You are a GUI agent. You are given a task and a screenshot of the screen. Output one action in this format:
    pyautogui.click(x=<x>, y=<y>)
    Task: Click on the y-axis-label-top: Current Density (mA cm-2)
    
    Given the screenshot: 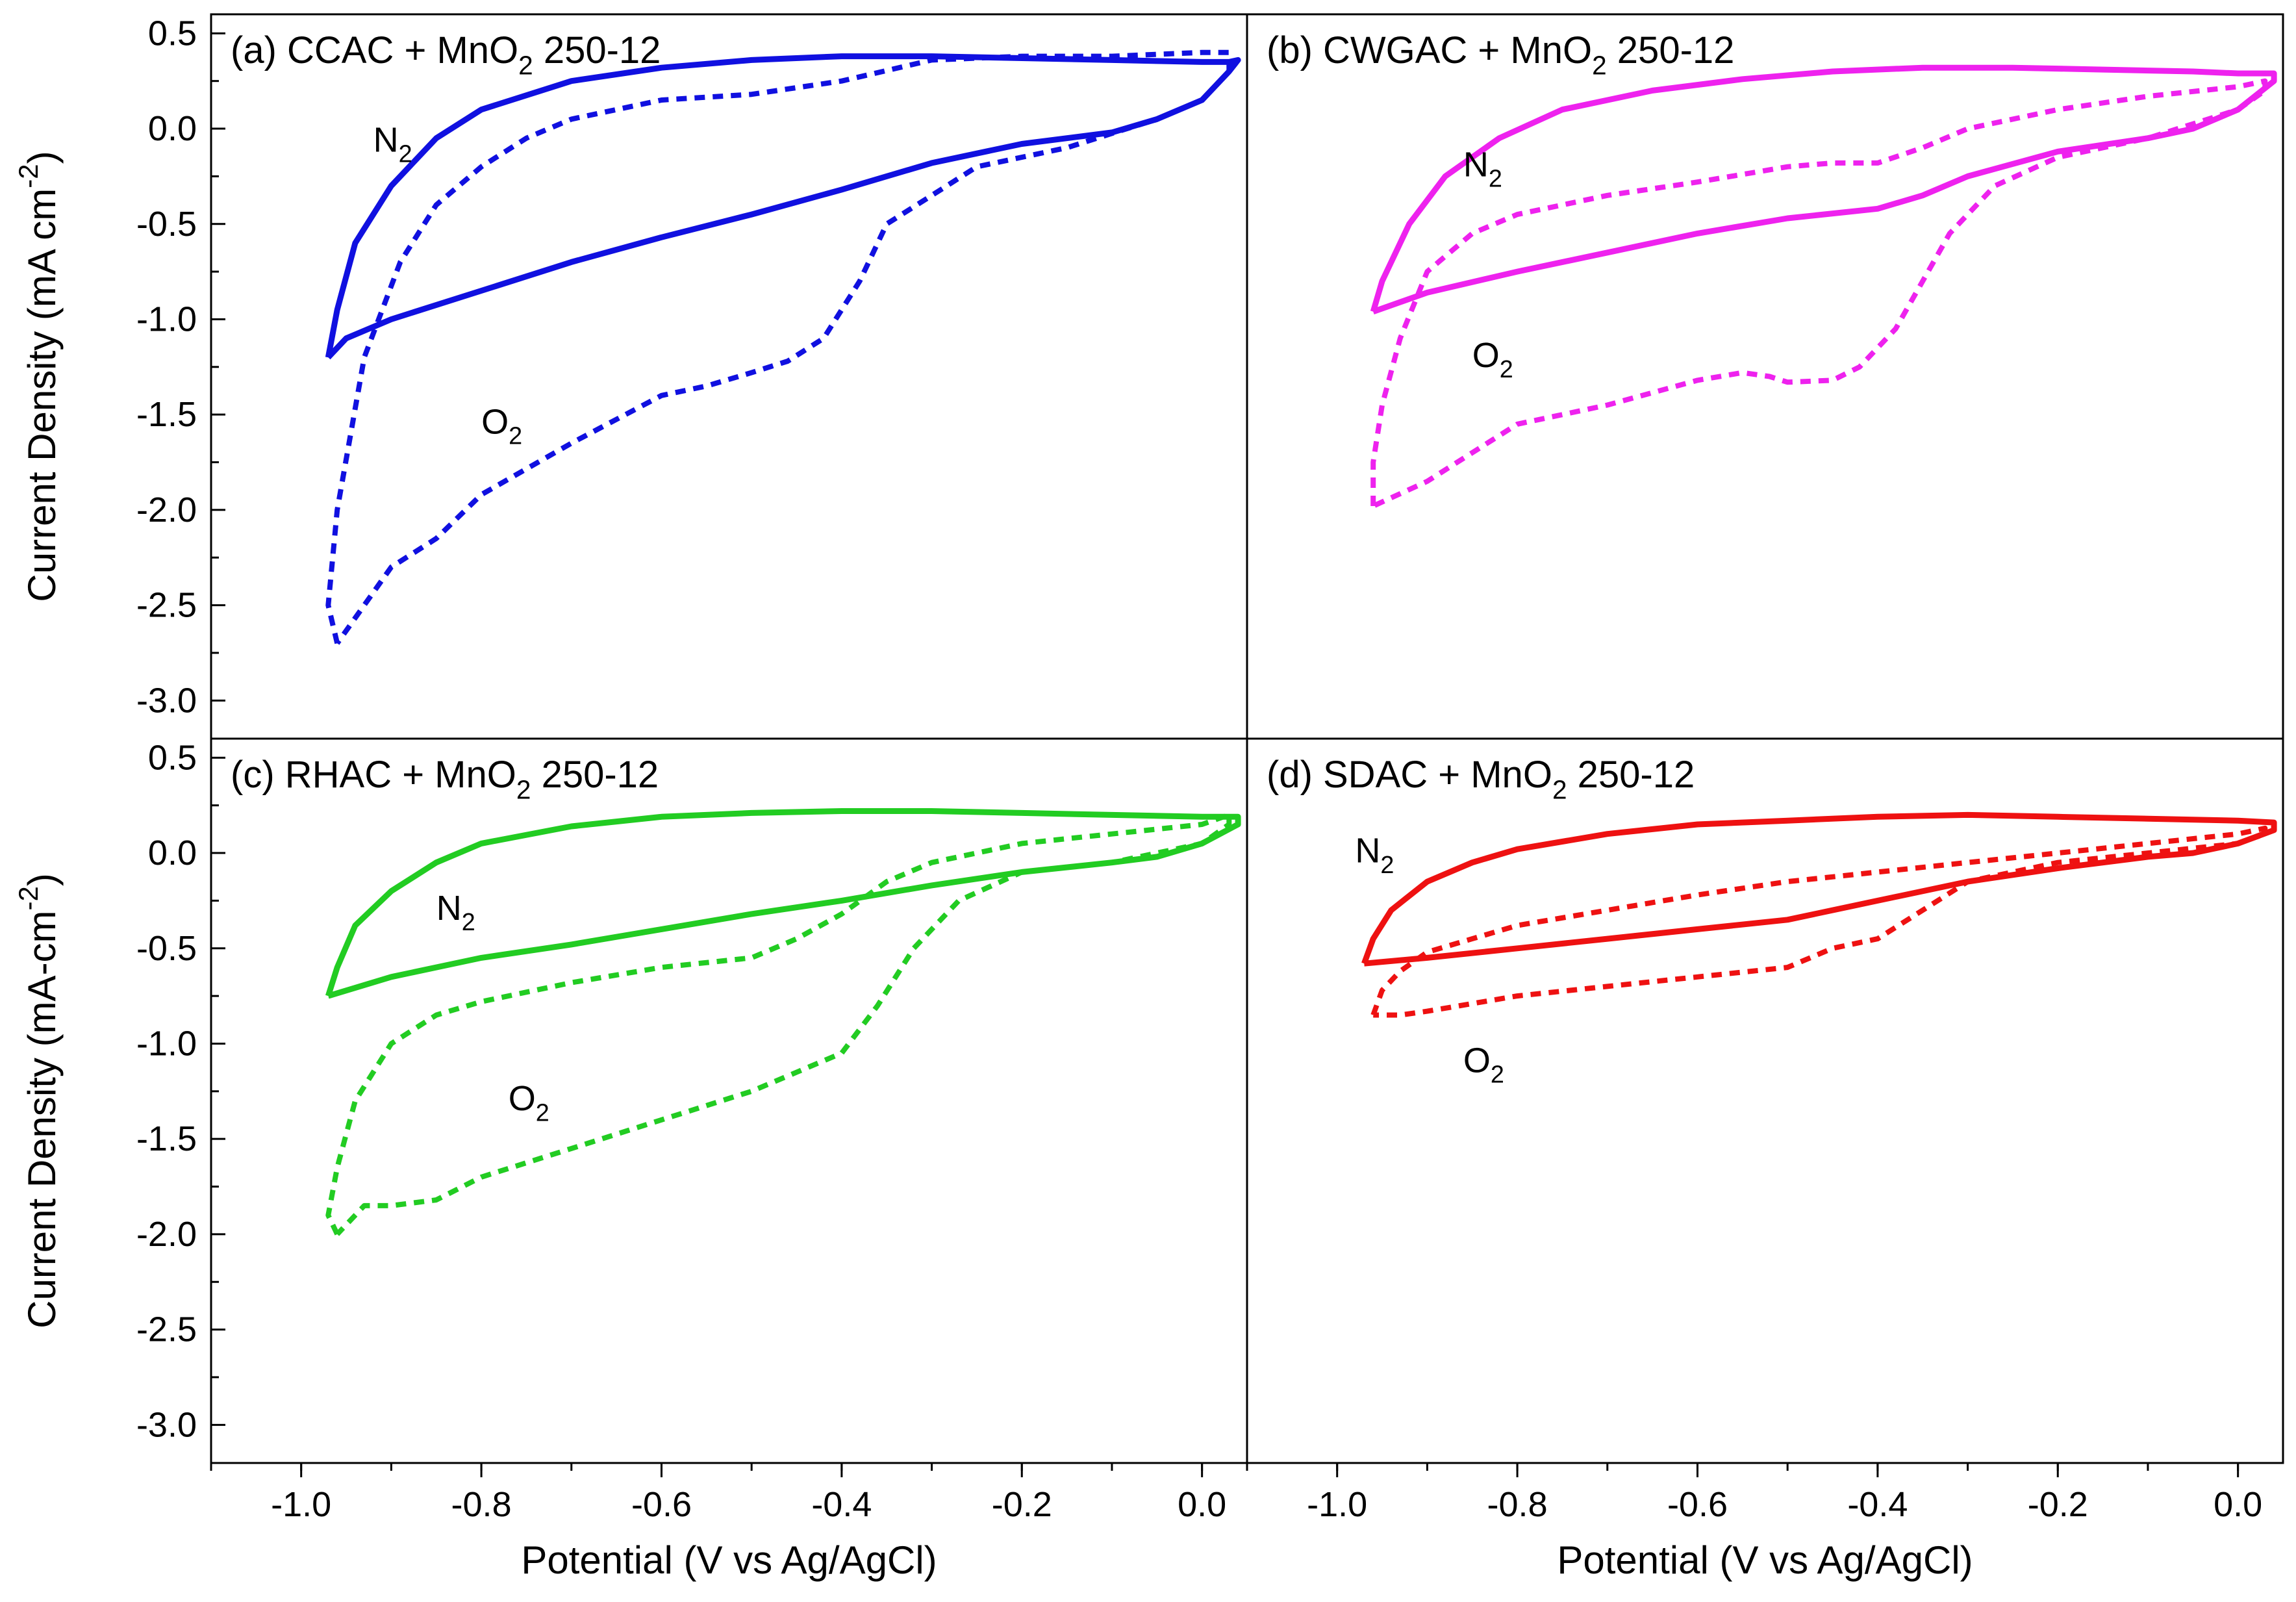 What is the action you would take?
    pyautogui.click(x=38, y=376)
    